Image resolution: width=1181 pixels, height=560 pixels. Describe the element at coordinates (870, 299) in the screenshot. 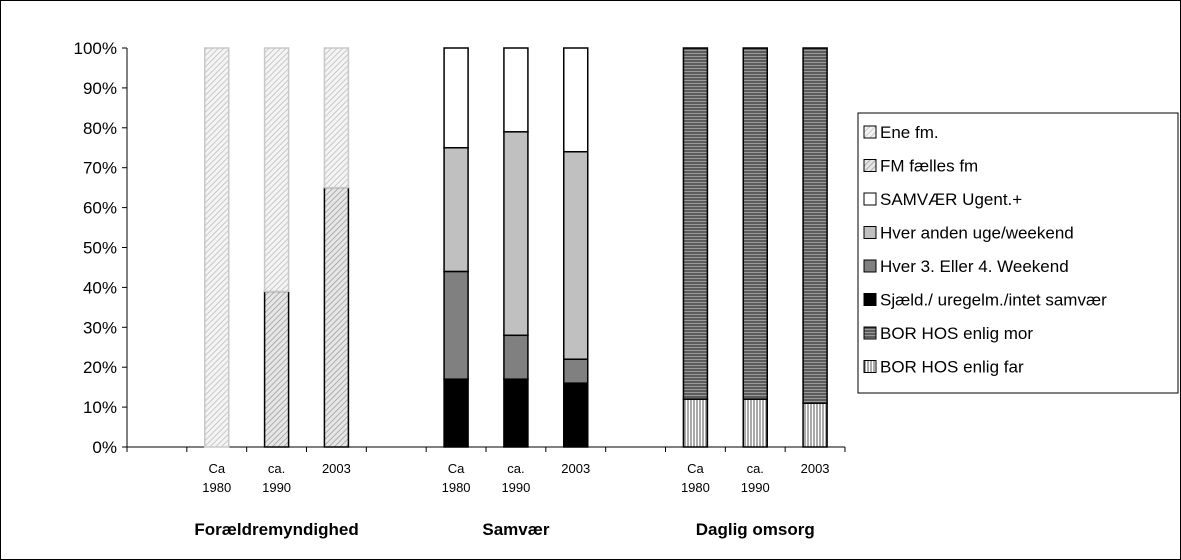

I see `legend-swatch-sj-ld-uregelm-intet-samv-r` at that location.